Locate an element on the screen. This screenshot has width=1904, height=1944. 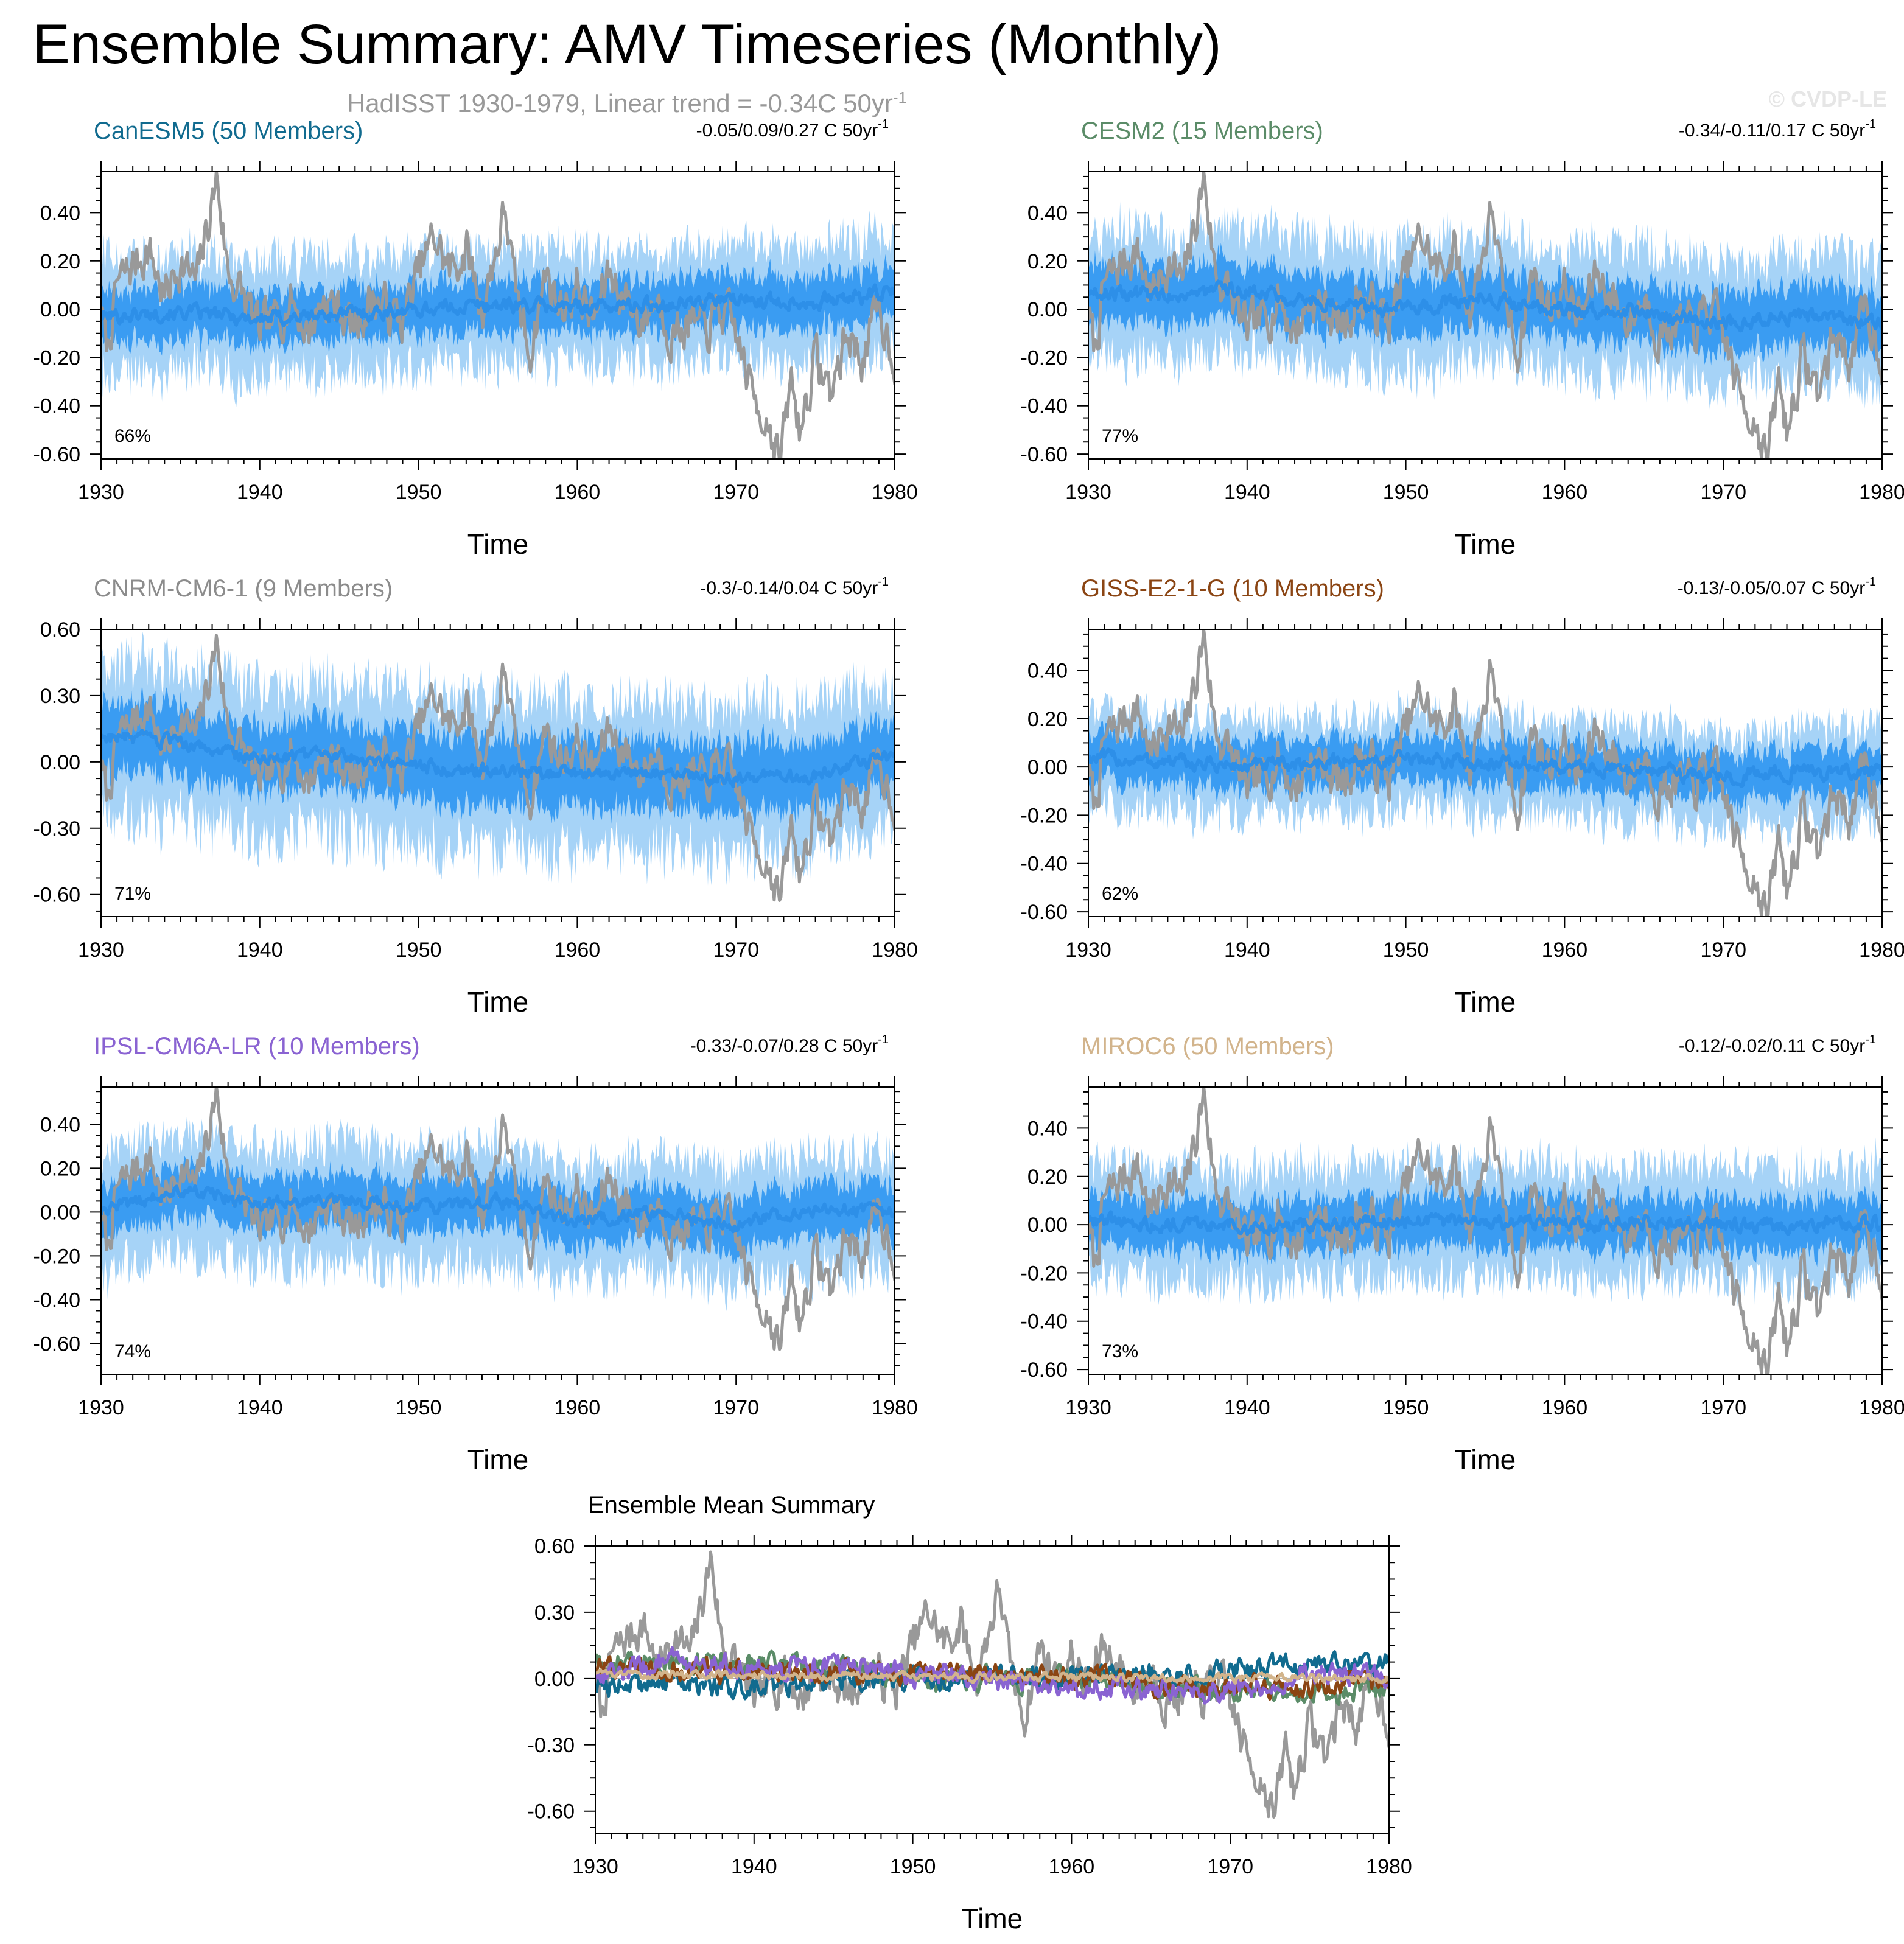
y-tick-label: 0.30 is located at coordinates (554, 1613).